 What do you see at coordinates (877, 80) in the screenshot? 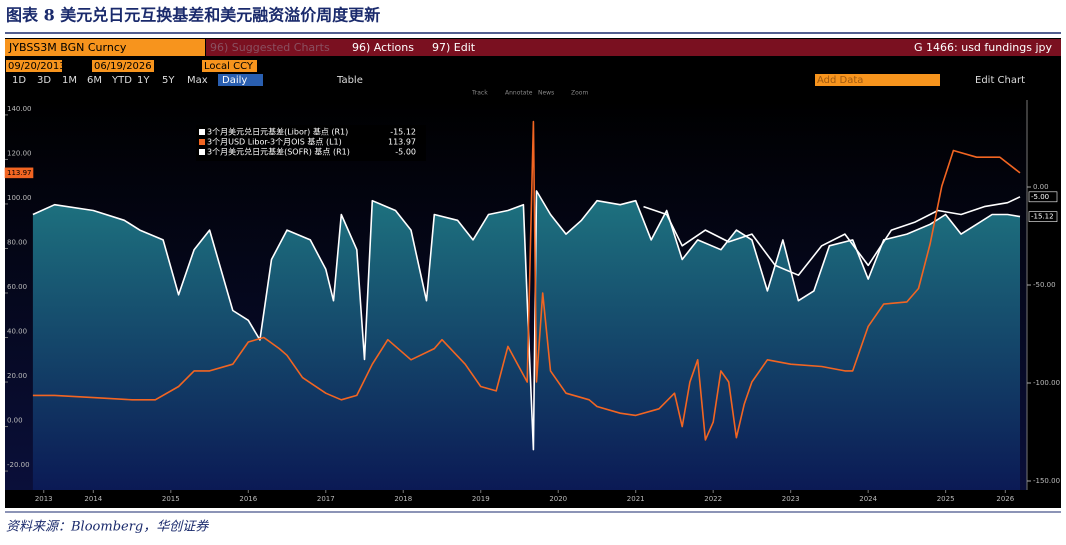
I see `add-data-box` at bounding box center [877, 80].